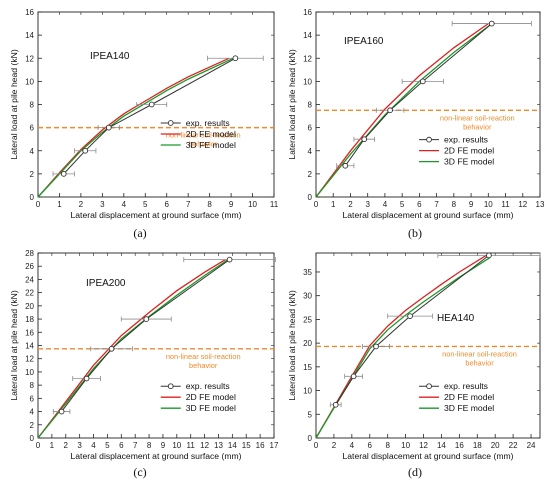 The width and height of the screenshot is (550, 483). What do you see at coordinates (110, 56) in the screenshot?
I see `profile-name: IPEA140` at bounding box center [110, 56].